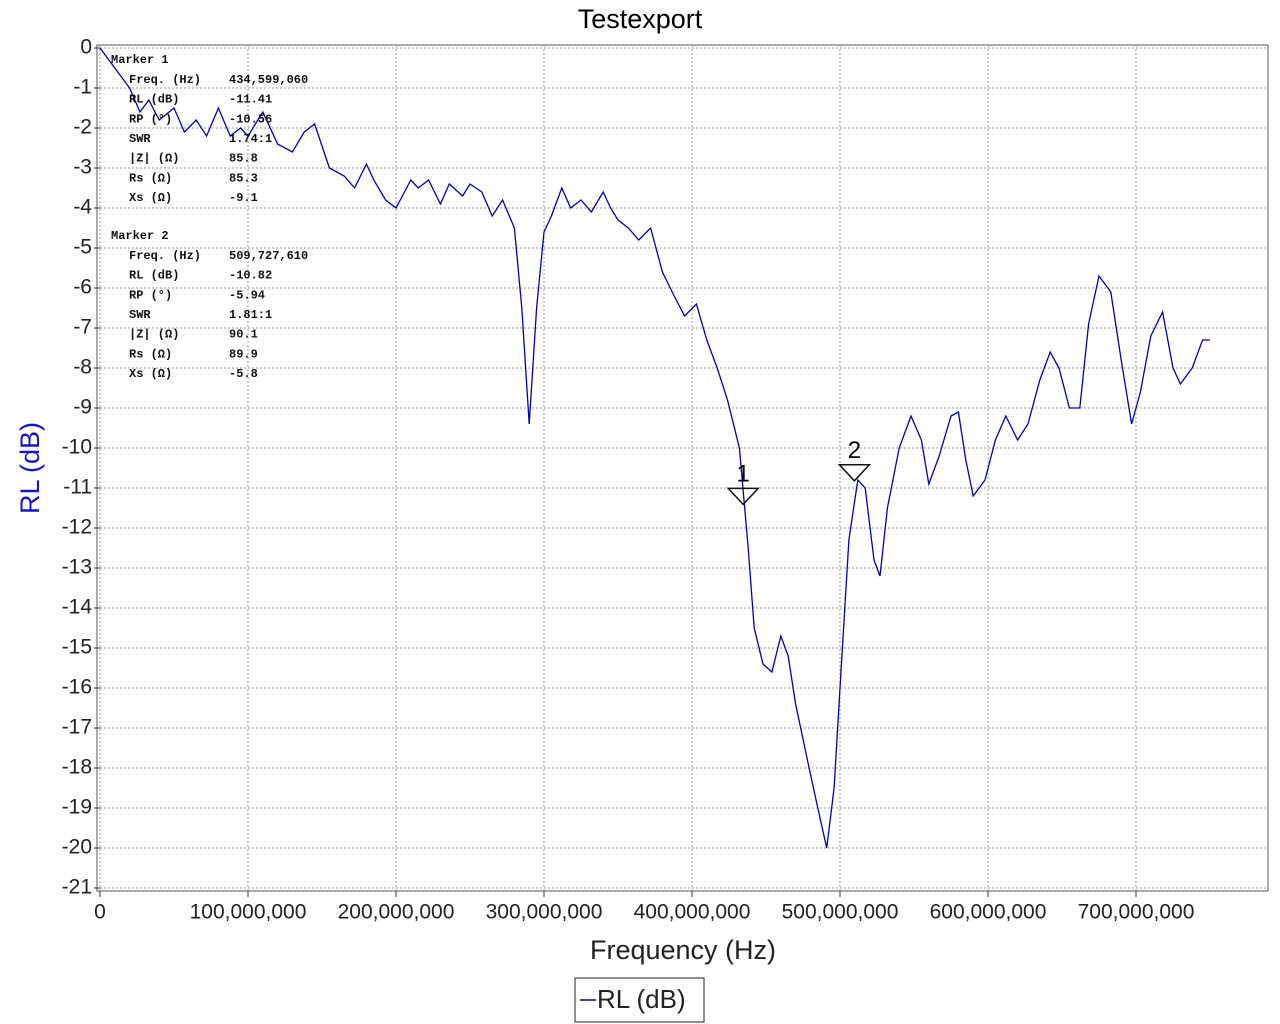  What do you see at coordinates (82, 407) in the screenshot?
I see `y-tick-label: -9` at bounding box center [82, 407].